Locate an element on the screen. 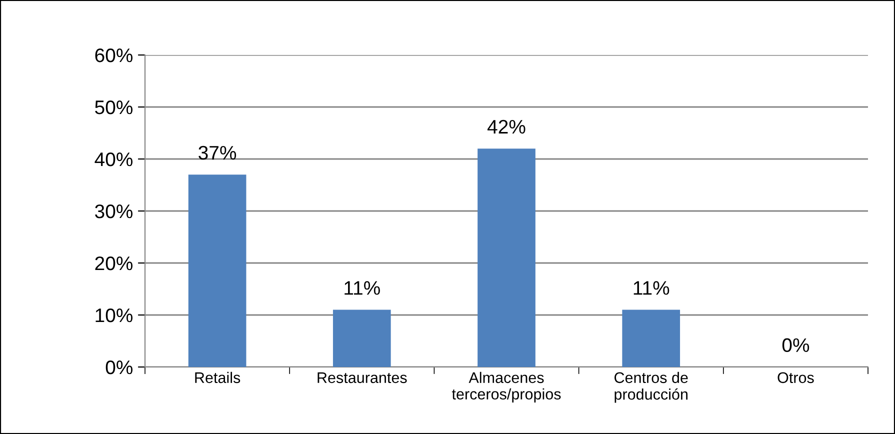 Image resolution: width=895 pixels, height=434 pixels. y-tick-label: 40% is located at coordinates (113, 159).